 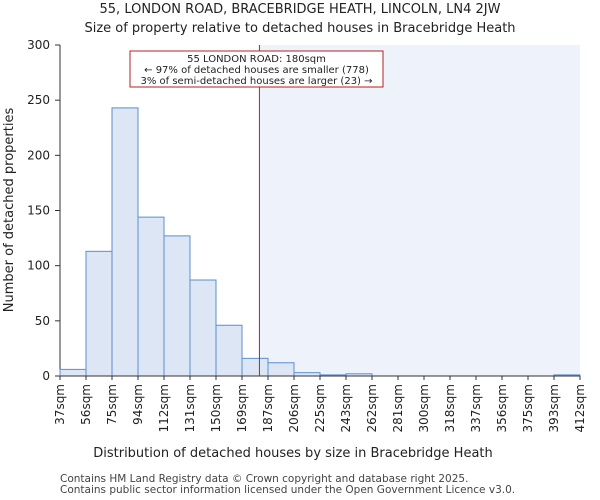 I want to click on y-tick-label: 50, so click(x=42, y=321).